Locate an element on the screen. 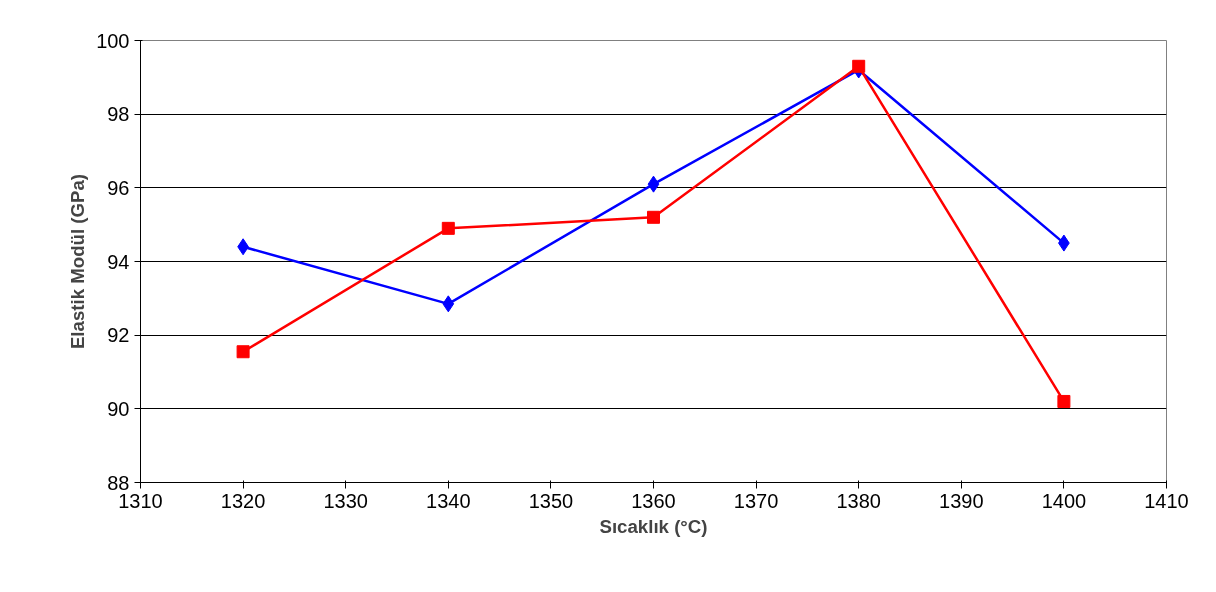  x-tick-label: 1340 is located at coordinates (448, 500).